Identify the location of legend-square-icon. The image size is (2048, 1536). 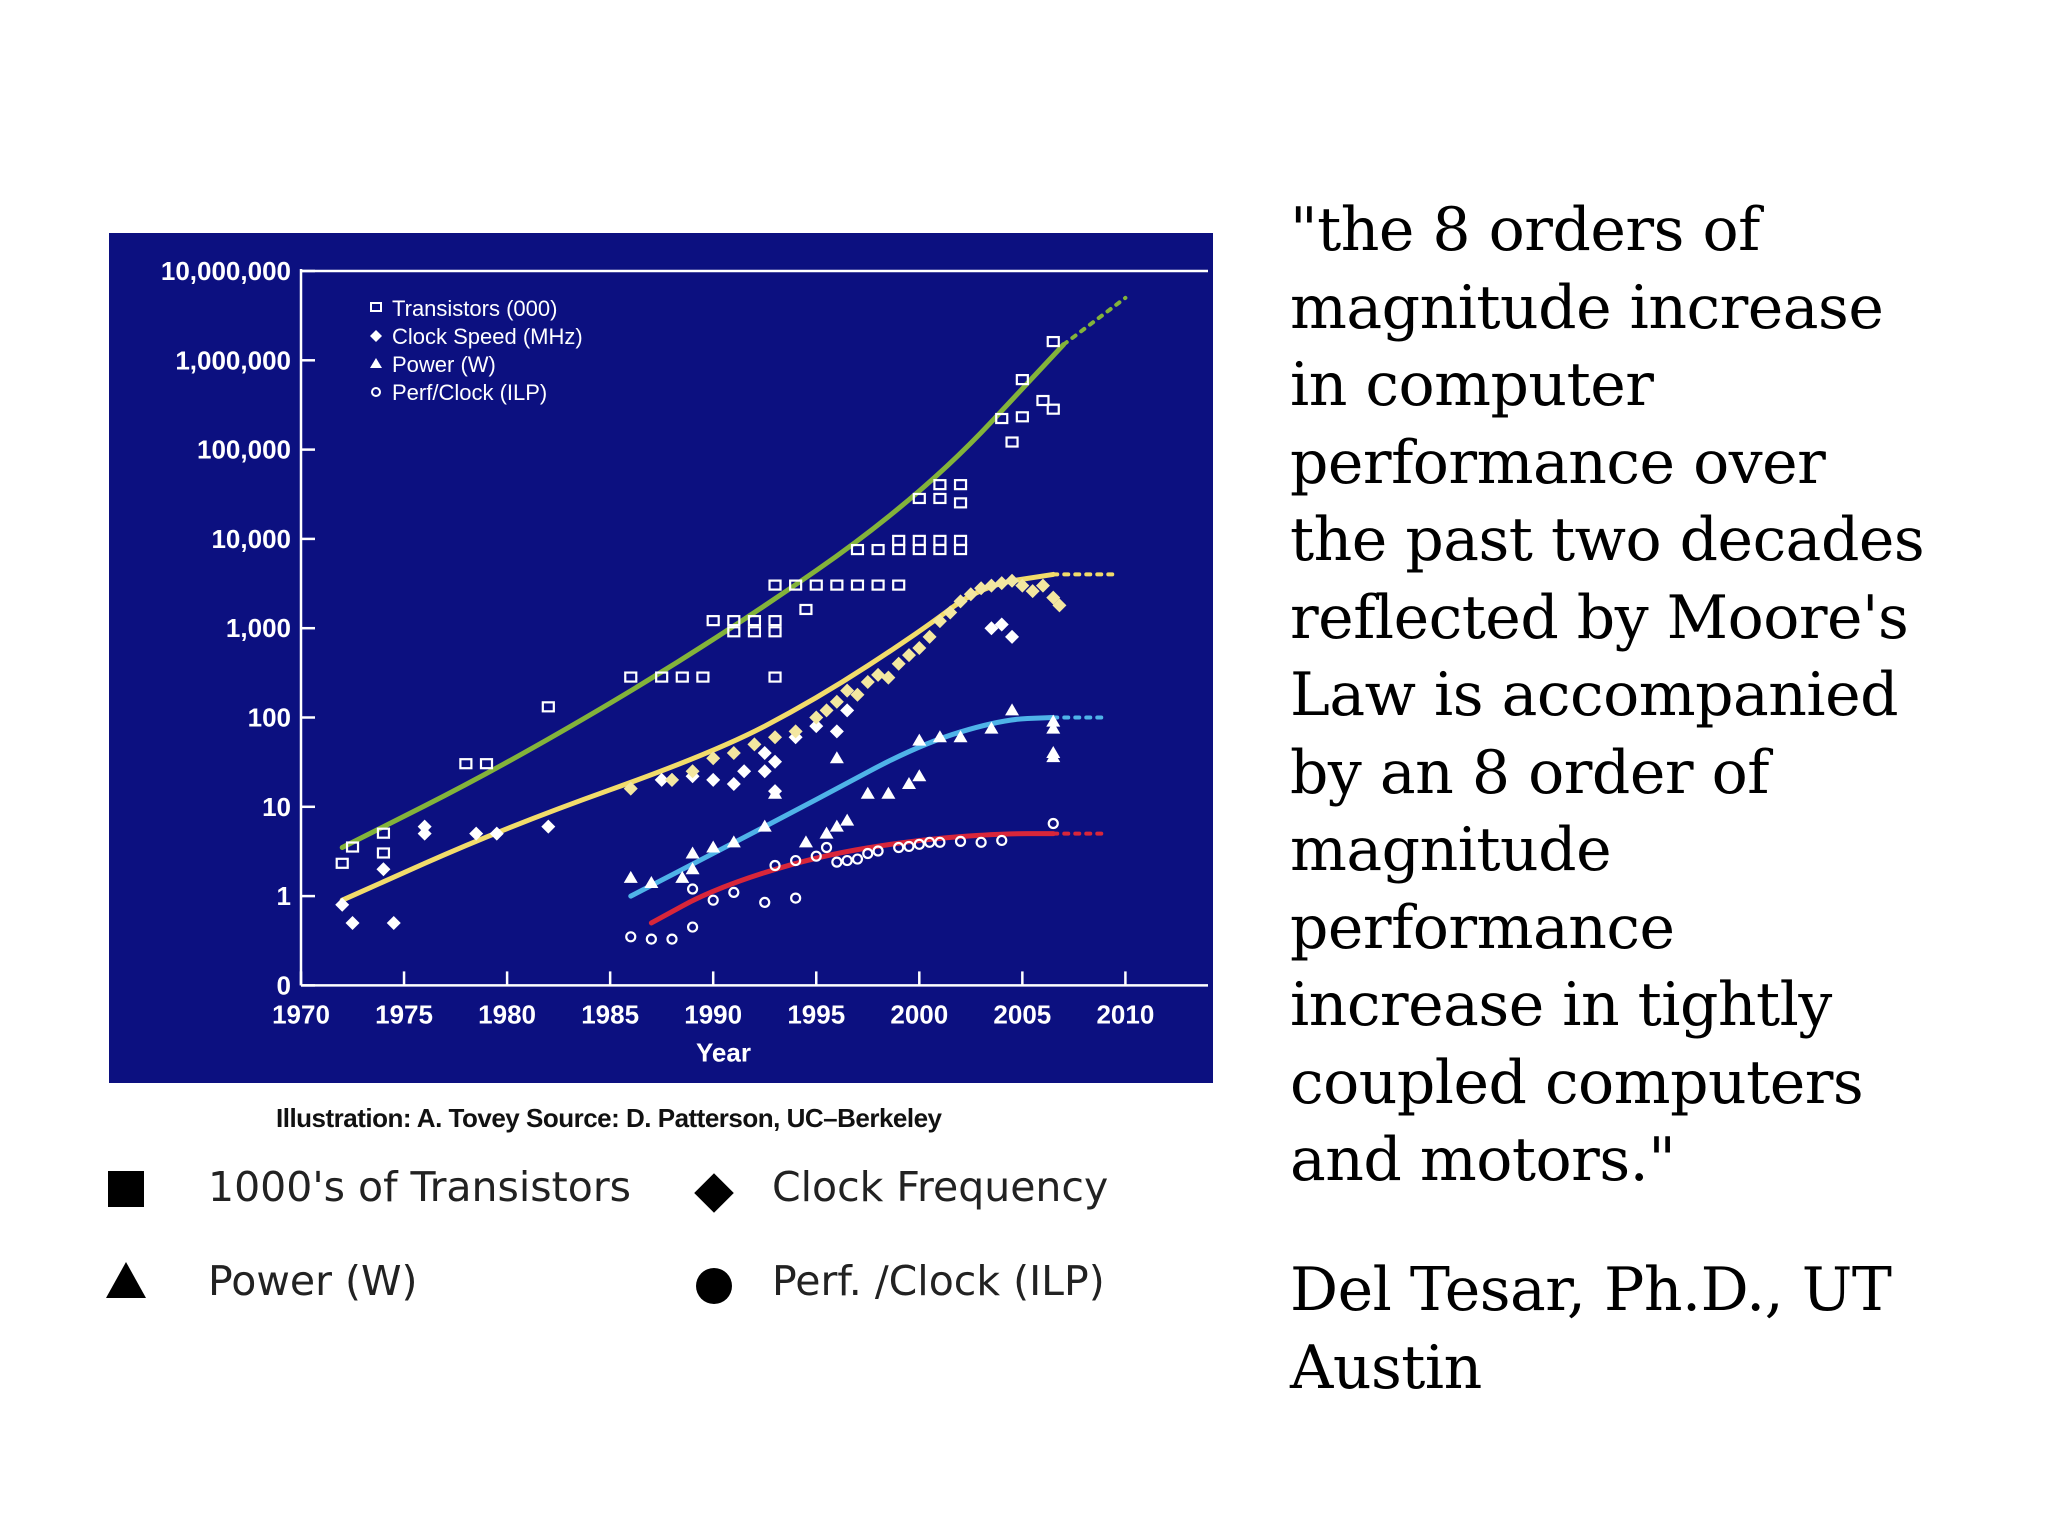
(376, 307).